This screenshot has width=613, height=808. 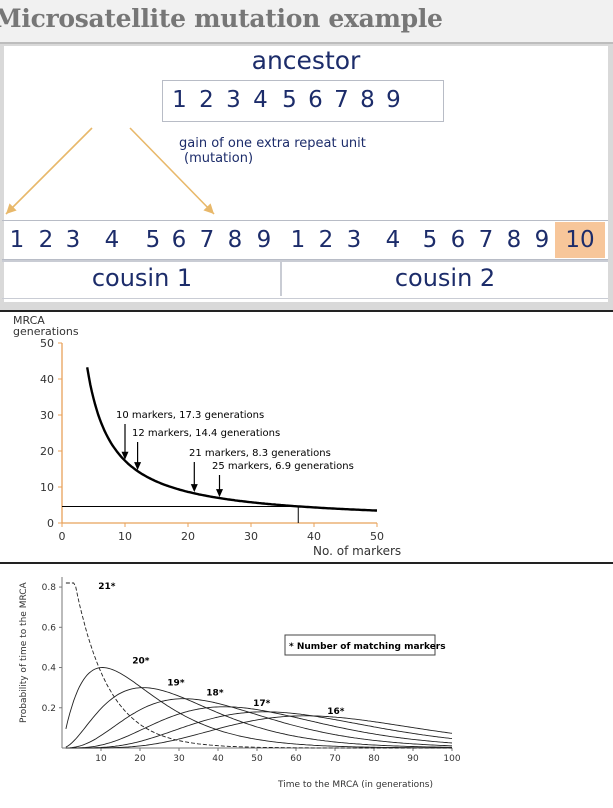 I want to click on annotation-label: 21 markers, 8.3 generations, so click(x=260, y=453).